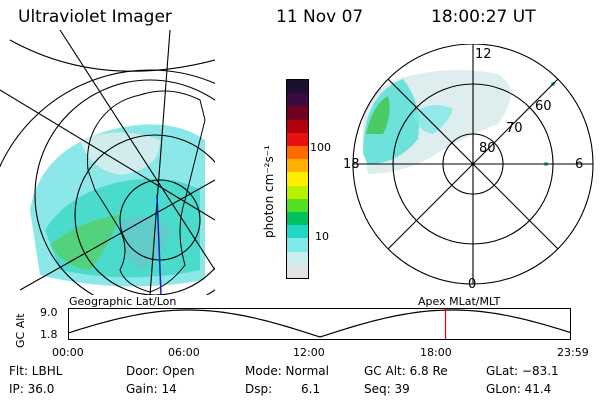  I want to click on mlat-label-60: 60, so click(543, 106).